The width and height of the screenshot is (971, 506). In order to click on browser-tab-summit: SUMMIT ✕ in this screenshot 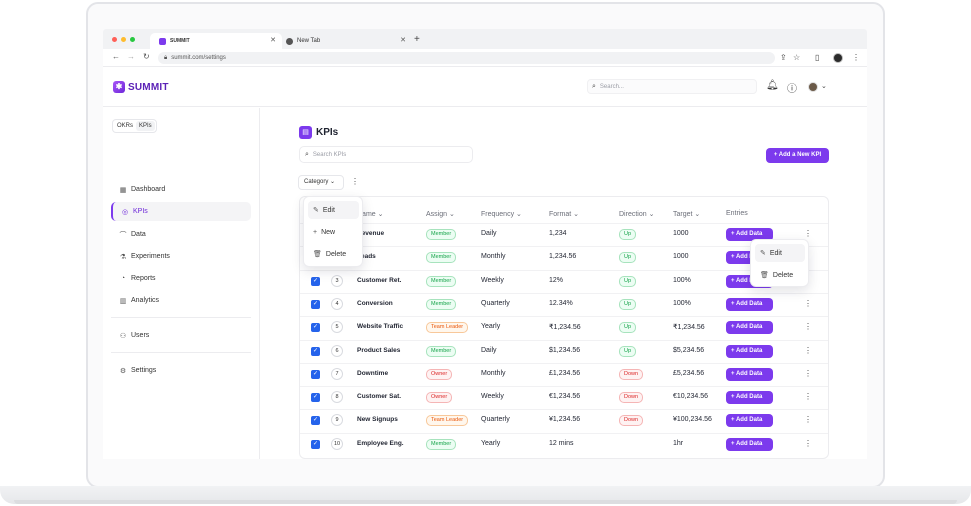, I will do `click(216, 41)`.